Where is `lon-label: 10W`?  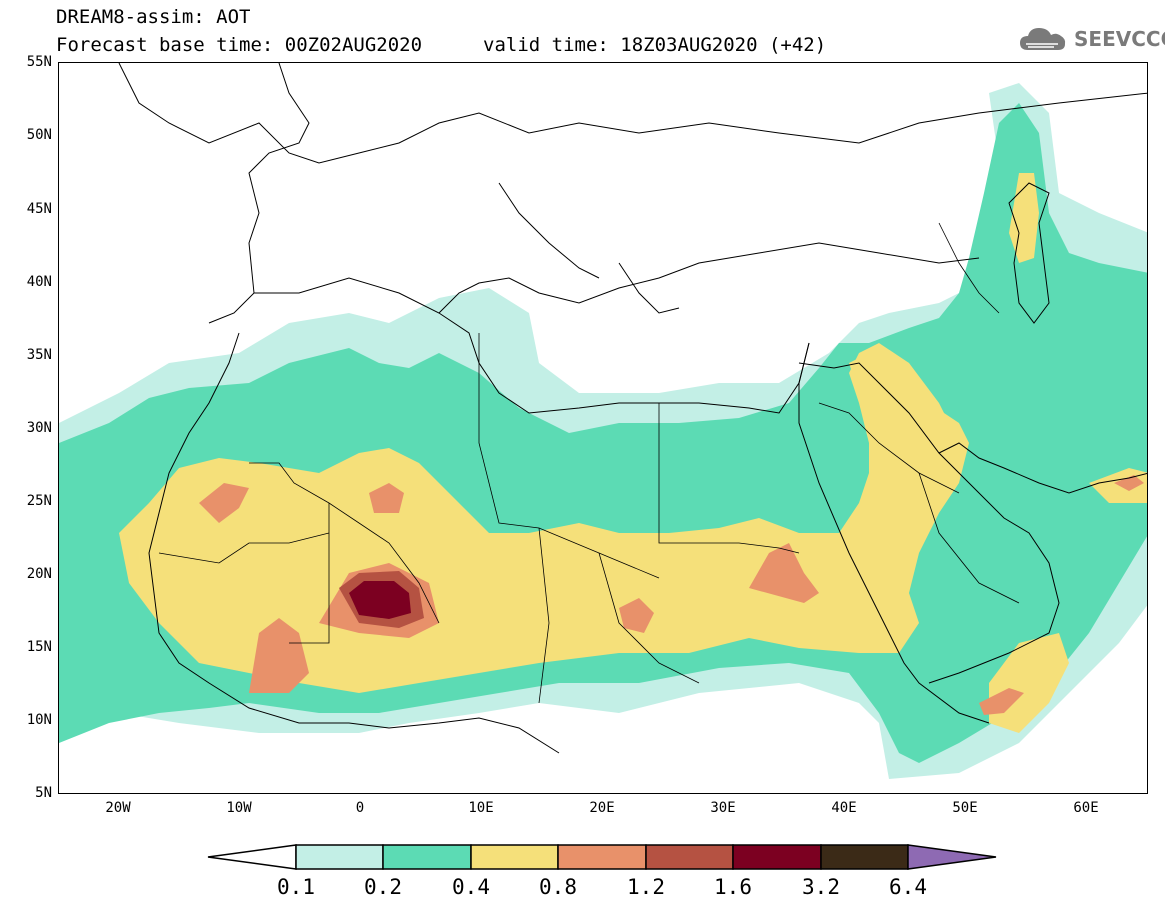
lon-label: 10W is located at coordinates (239, 808).